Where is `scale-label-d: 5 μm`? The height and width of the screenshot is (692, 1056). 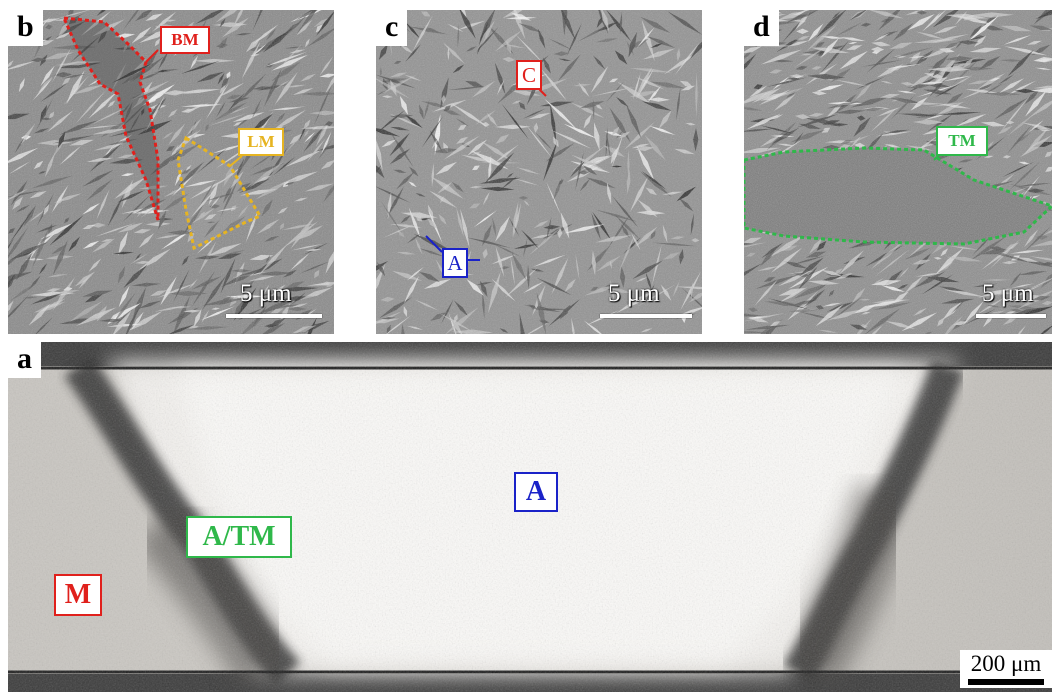
scale-label-d: 5 μm is located at coordinates (1008, 293).